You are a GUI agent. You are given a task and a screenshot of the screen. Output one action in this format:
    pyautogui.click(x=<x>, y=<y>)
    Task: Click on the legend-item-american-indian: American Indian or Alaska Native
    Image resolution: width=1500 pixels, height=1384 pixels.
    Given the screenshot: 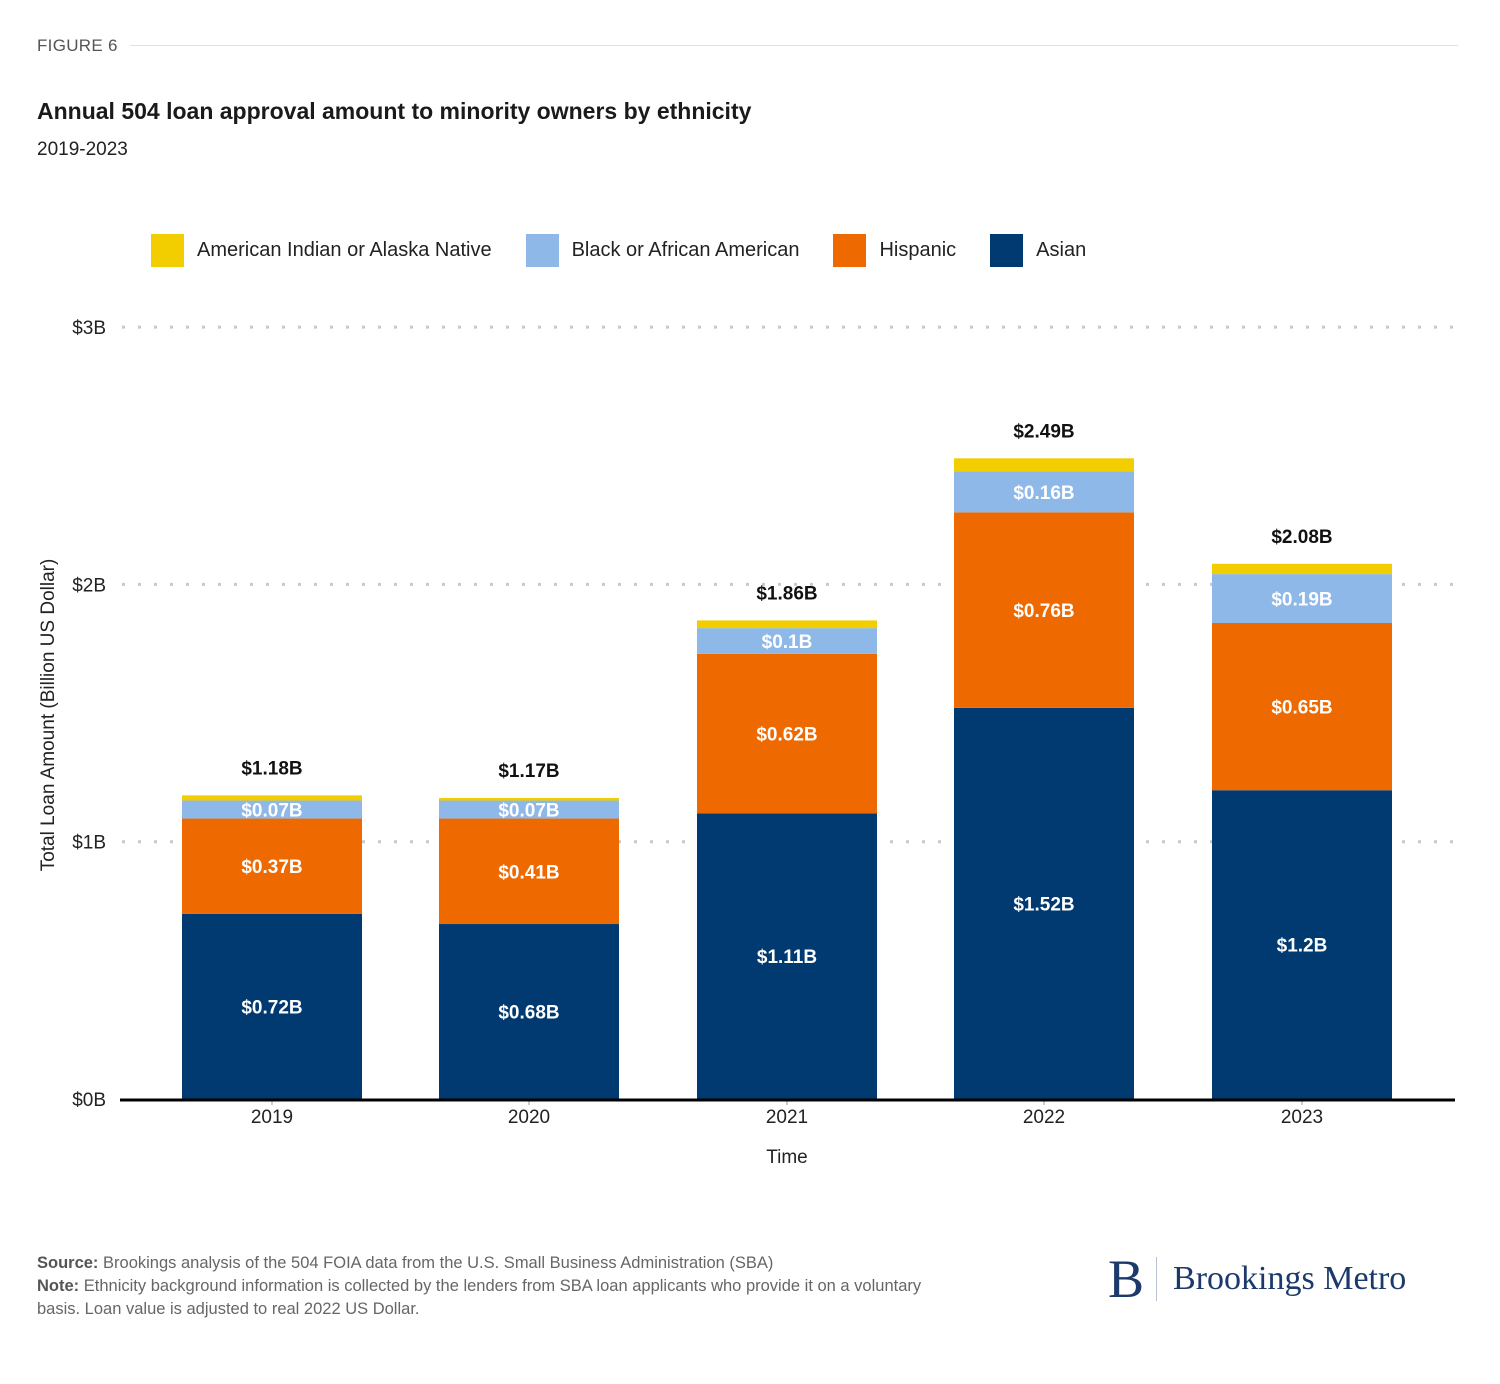 What is the action you would take?
    pyautogui.click(x=321, y=250)
    